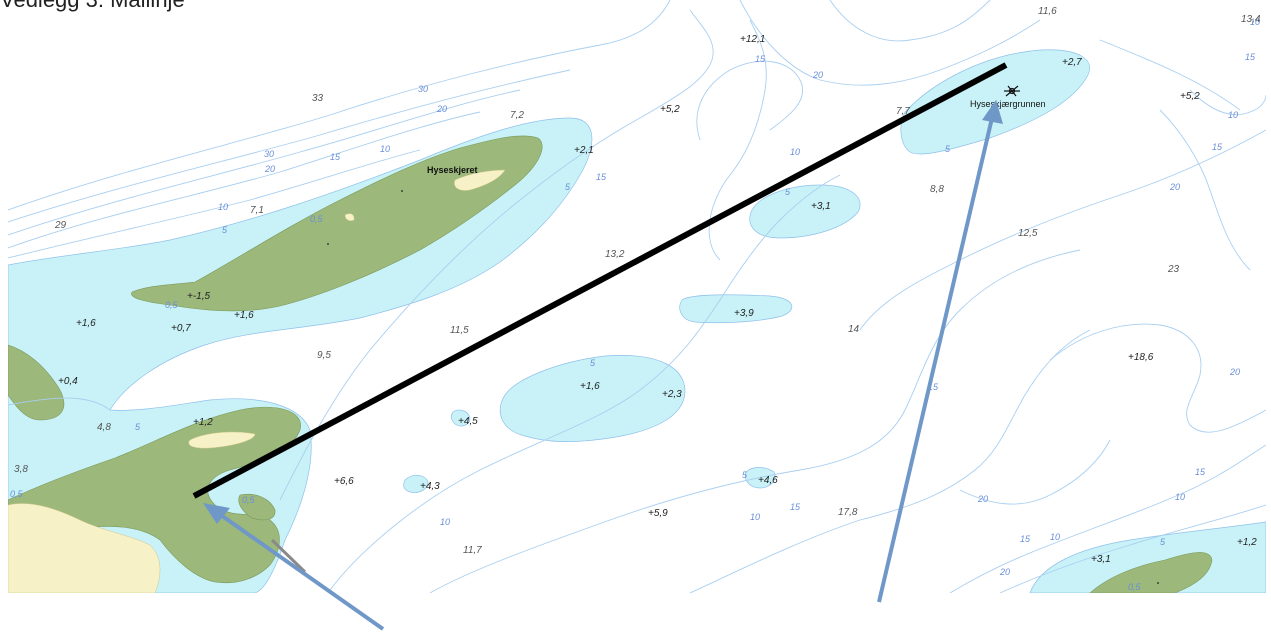 The height and width of the screenshot is (643, 1271). What do you see at coordinates (68, 381) in the screenshot?
I see `sounding: +0,4` at bounding box center [68, 381].